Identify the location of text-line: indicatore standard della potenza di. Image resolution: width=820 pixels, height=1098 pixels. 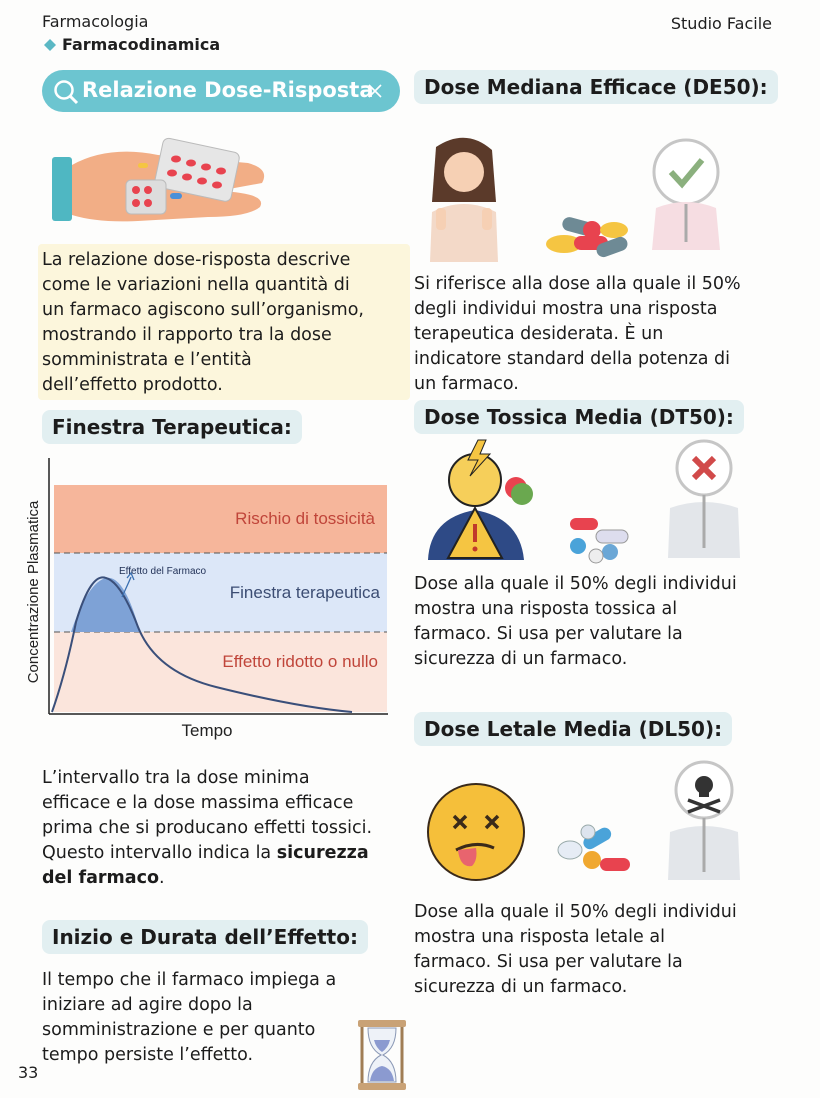
(572, 359).